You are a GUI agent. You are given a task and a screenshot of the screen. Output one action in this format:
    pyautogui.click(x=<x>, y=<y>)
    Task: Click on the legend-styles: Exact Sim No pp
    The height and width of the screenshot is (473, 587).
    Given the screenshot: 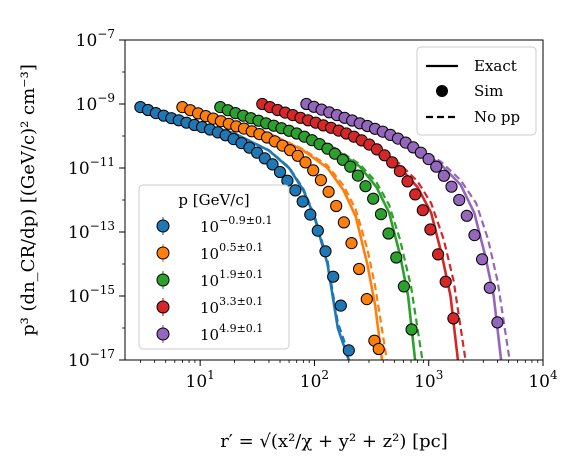 What is the action you would take?
    pyautogui.click(x=476, y=91)
    